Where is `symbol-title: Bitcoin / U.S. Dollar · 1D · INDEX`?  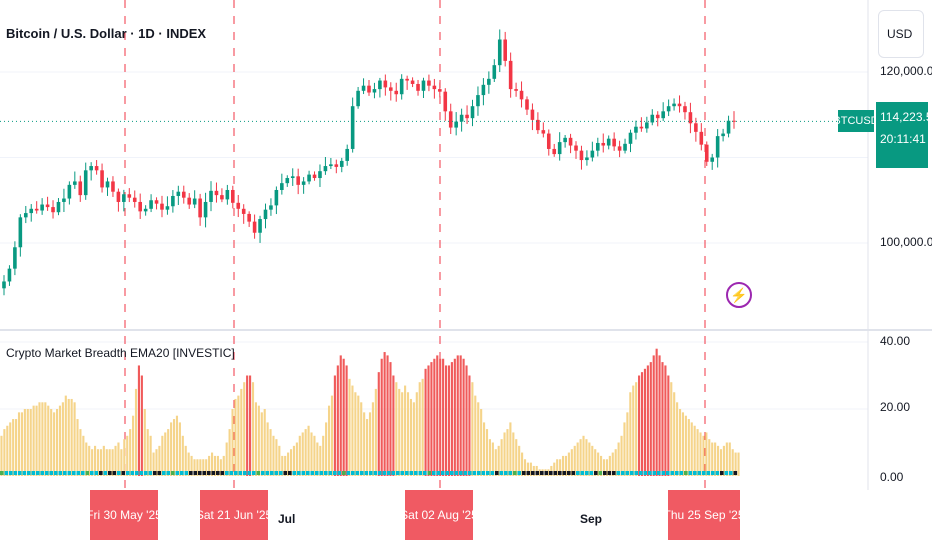 symbol-title: Bitcoin / U.S. Dollar · 1D · INDEX is located at coordinates (106, 33).